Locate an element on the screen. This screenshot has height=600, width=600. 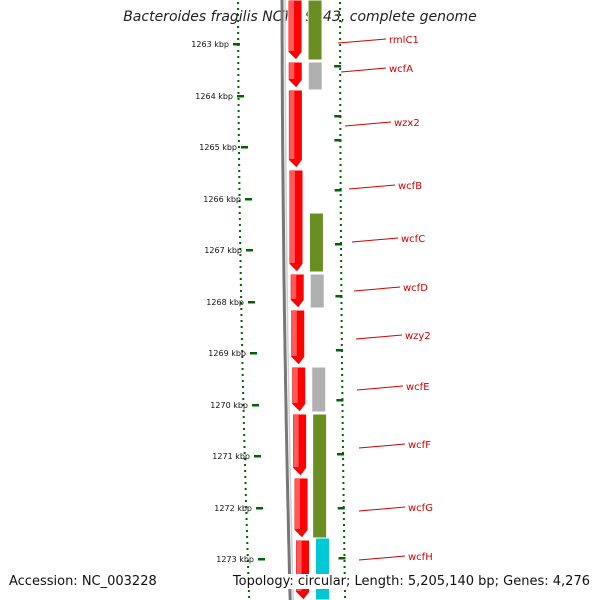
tick-label: 1264 kbp is located at coordinates (214, 96).